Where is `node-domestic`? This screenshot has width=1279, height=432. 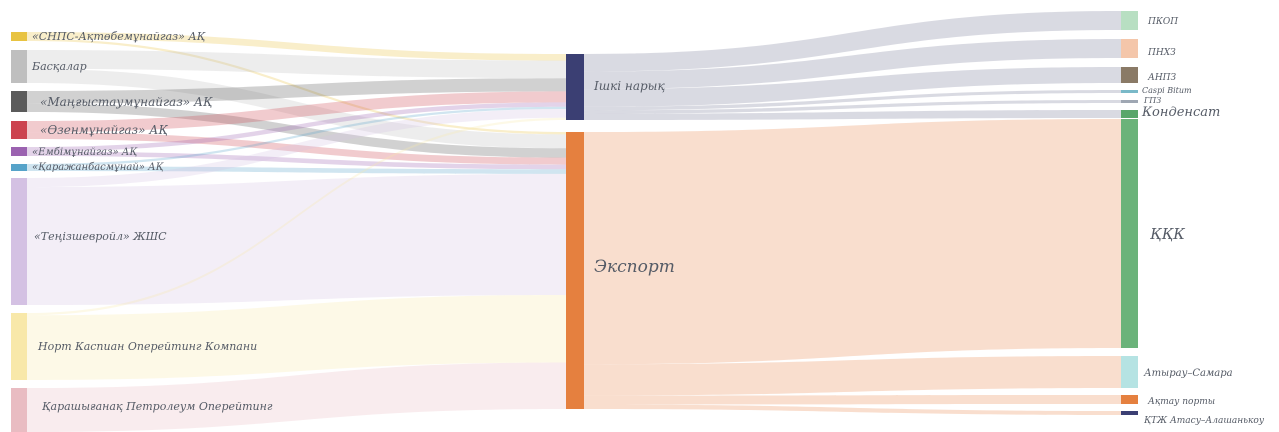 node-domestic is located at coordinates (575, 87).